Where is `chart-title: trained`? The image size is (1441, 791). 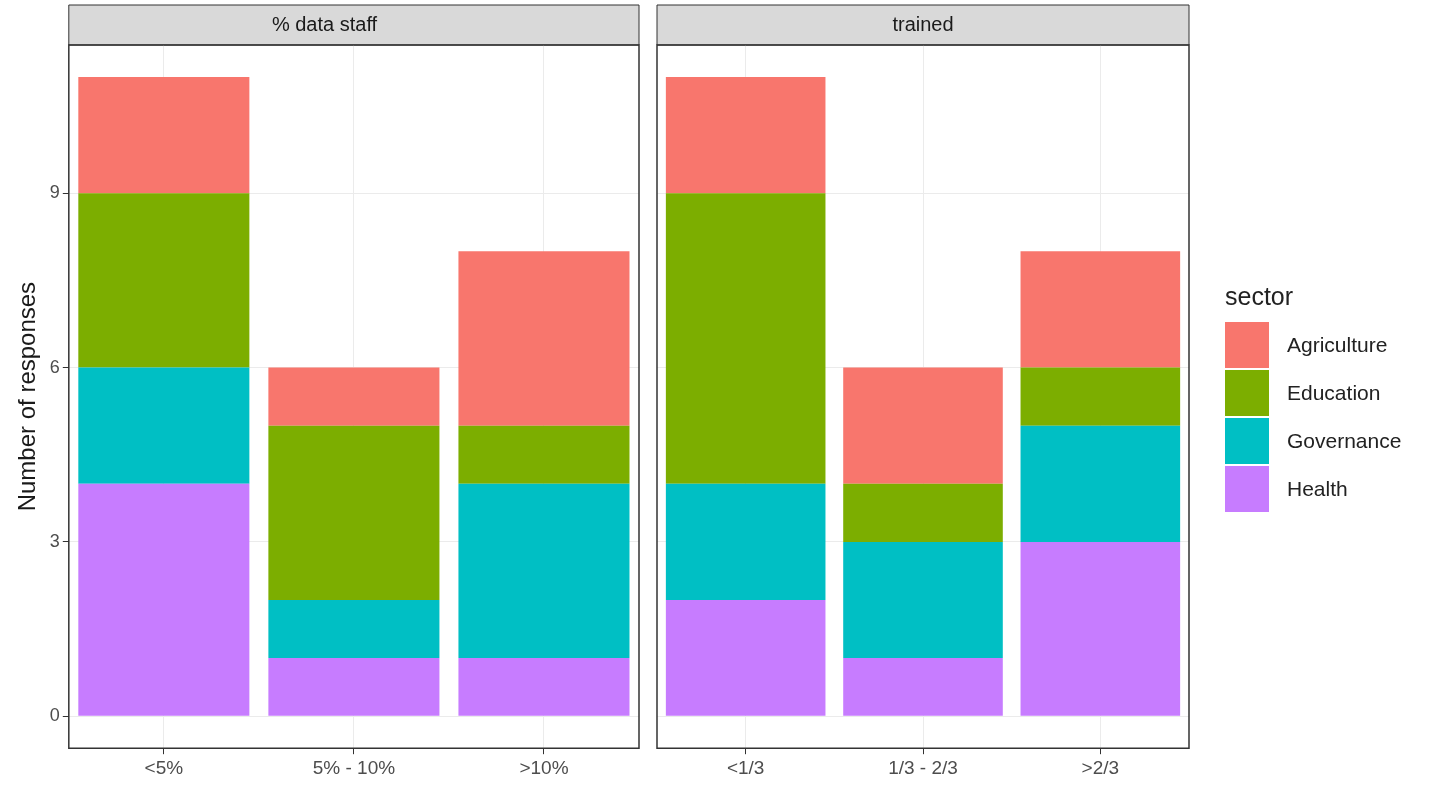 chart-title: trained is located at coordinates (923, 23).